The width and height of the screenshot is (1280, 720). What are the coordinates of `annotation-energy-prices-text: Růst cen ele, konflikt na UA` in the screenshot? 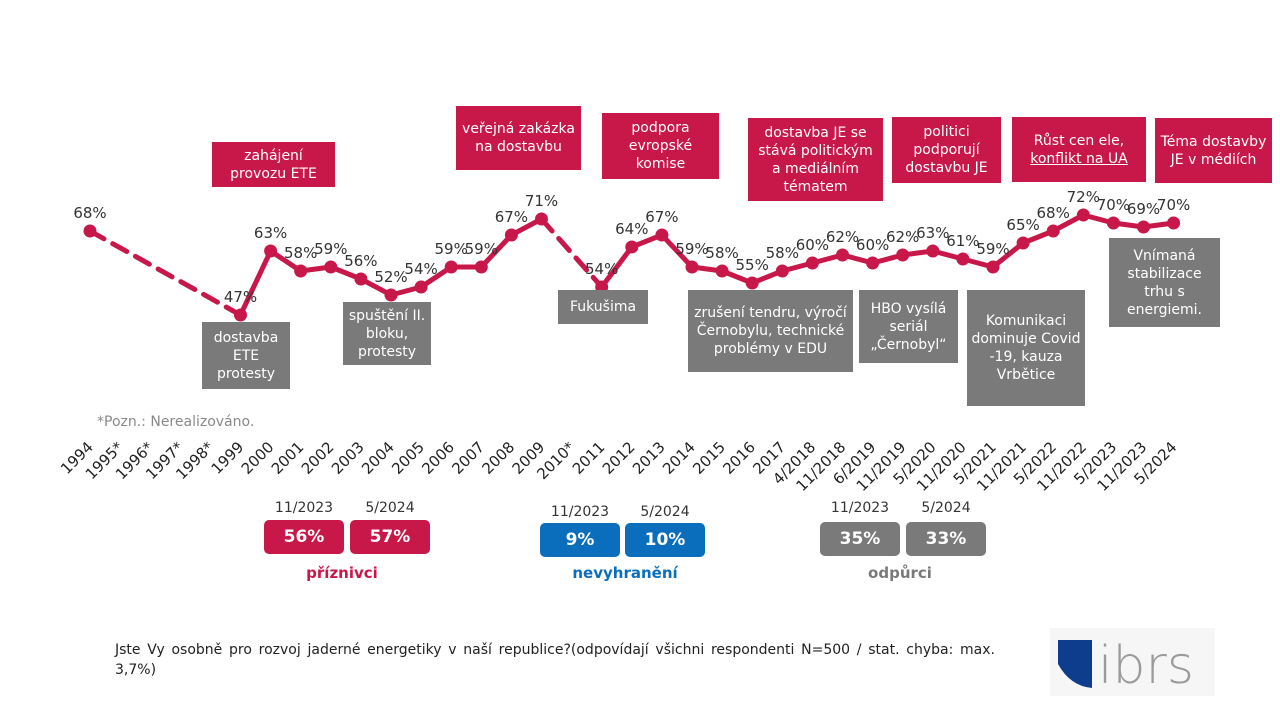 It's located at (1079, 149).